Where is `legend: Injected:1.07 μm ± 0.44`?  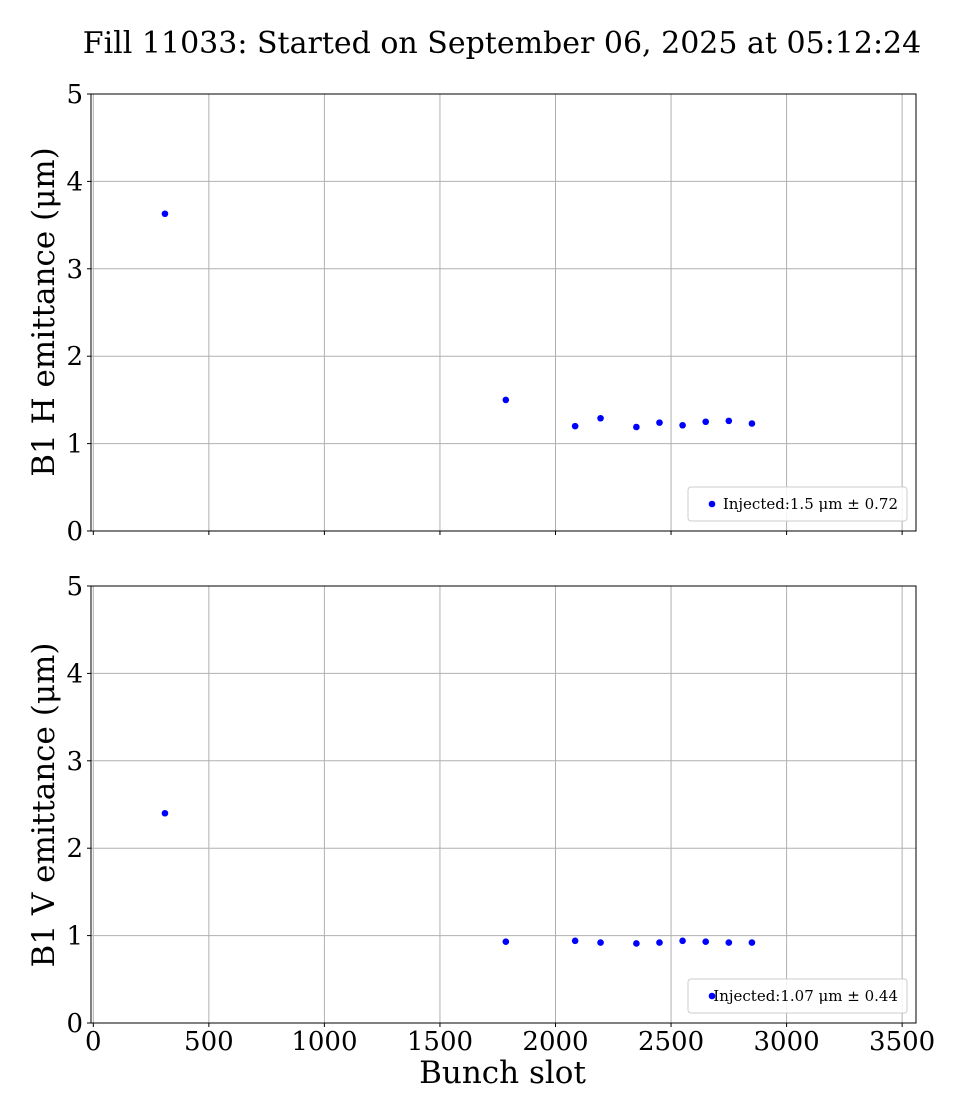 legend: Injected:1.07 μm ± 0.44 is located at coordinates (797, 996).